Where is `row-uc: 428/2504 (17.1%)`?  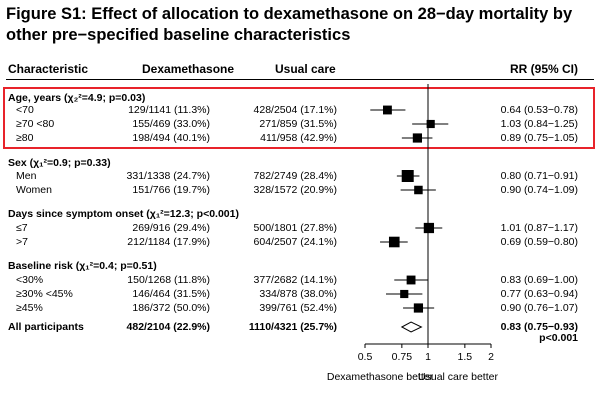
row-uc: 428/2504 (17.1%) is located at coordinates (295, 110).